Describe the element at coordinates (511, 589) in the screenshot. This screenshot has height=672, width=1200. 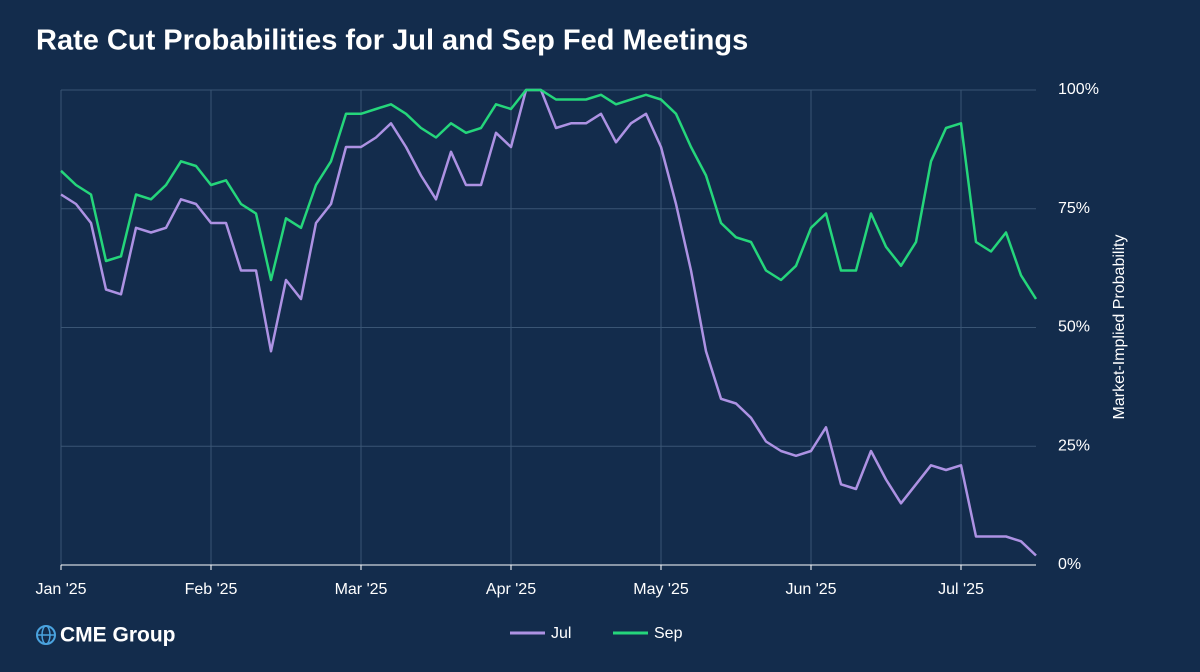
I see `x-tick-label: Apr '25` at that location.